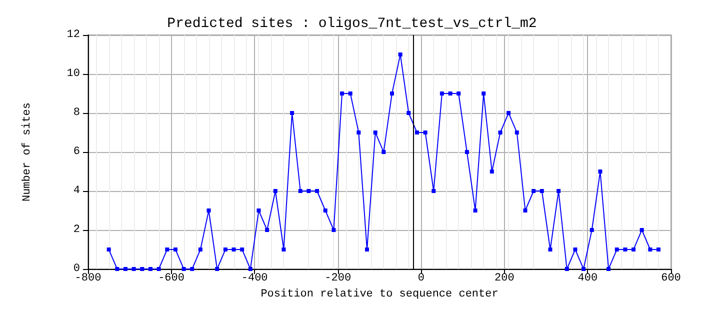  Describe the element at coordinates (671, 278) in the screenshot. I see `x-tick-label: 600` at that location.